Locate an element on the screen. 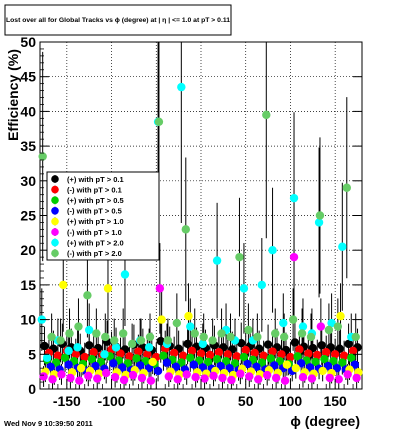 This screenshot has height=433, width=400. x-tick-label: -50 is located at coordinates (156, 401).